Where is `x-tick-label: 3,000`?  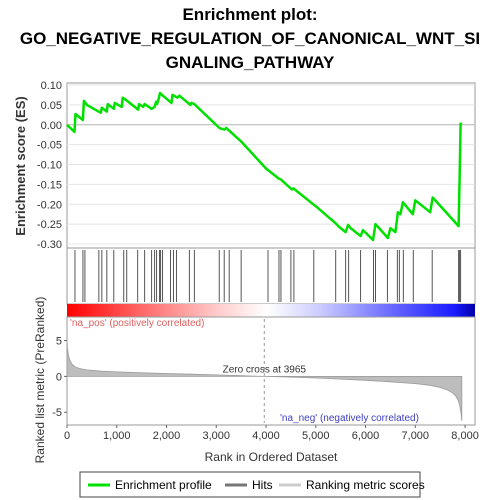 x-tick-label: 3,000 is located at coordinates (217, 436).